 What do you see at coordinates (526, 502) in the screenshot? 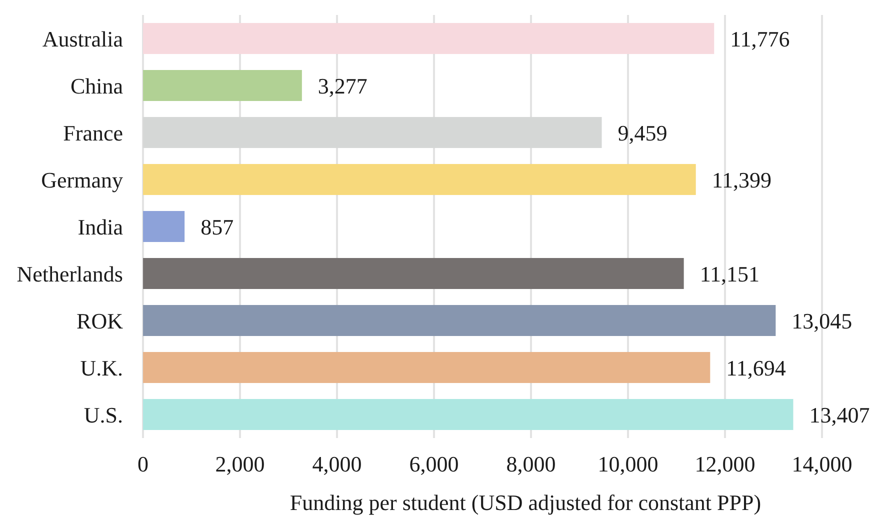
I see `x-axis-title: Funding per student (USD adjusted for constant PPP)` at bounding box center [526, 502].